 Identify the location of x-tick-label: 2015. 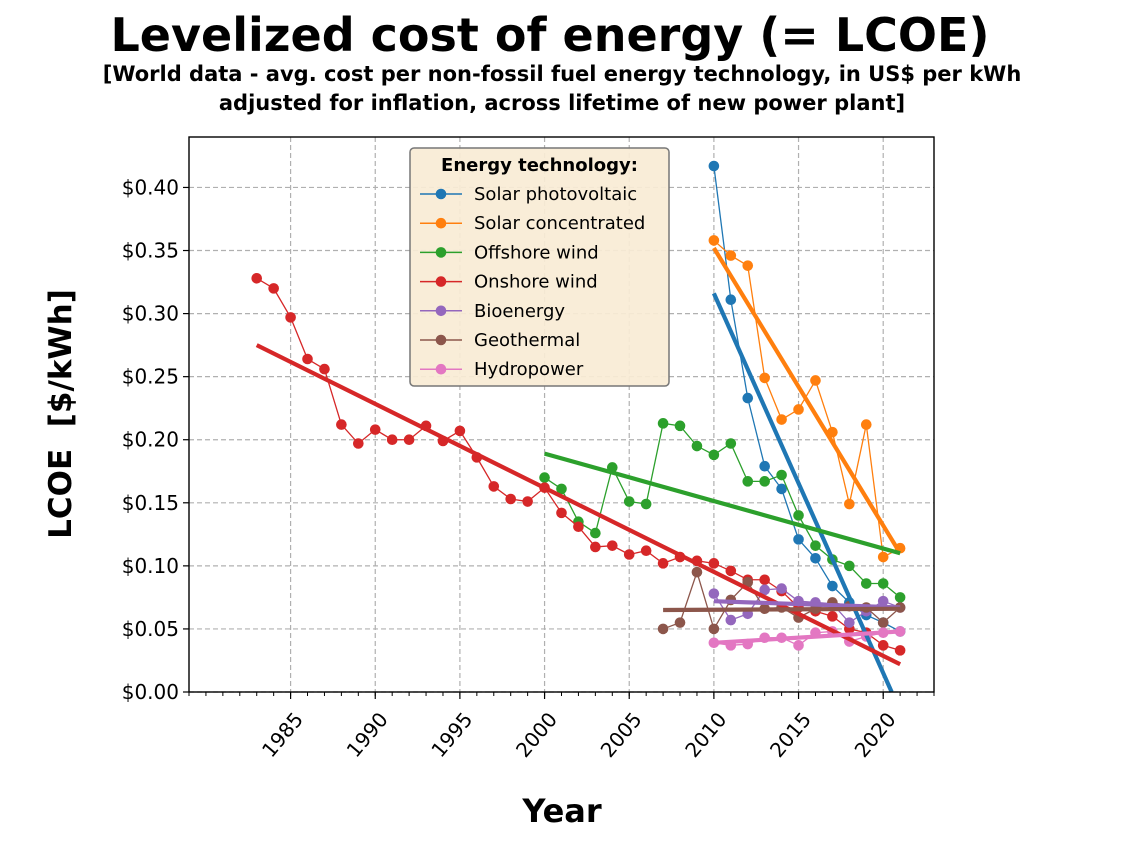
(790, 735).